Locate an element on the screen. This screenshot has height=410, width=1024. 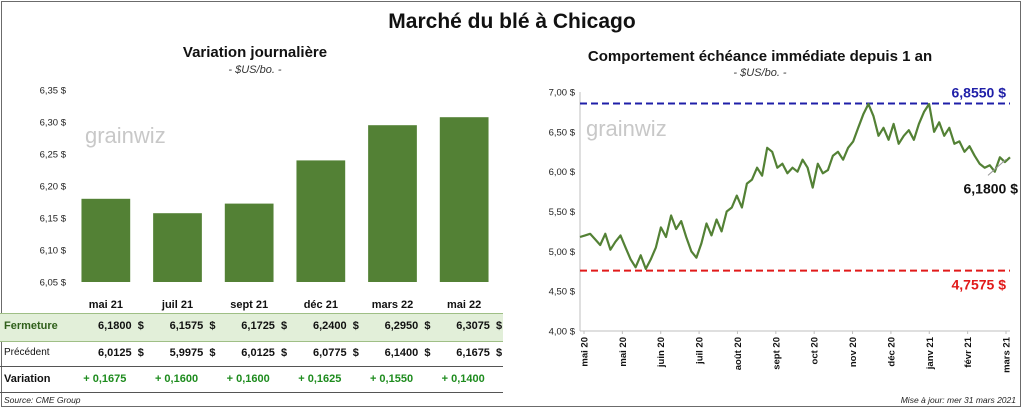
min-label: 4,7575 $ is located at coordinates (979, 285).